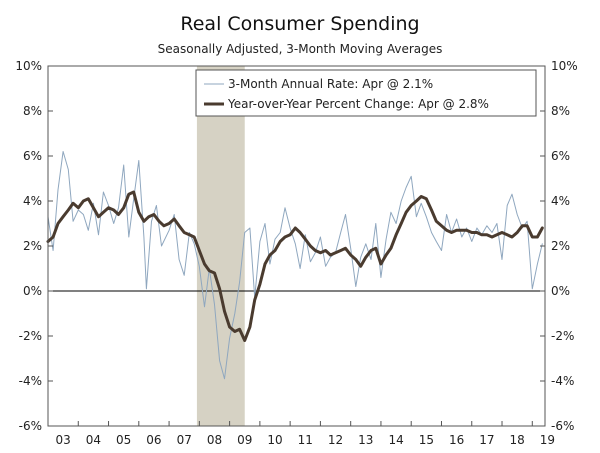  What do you see at coordinates (62, 440) in the screenshot?
I see `x-tick-label: 03` at bounding box center [62, 440].